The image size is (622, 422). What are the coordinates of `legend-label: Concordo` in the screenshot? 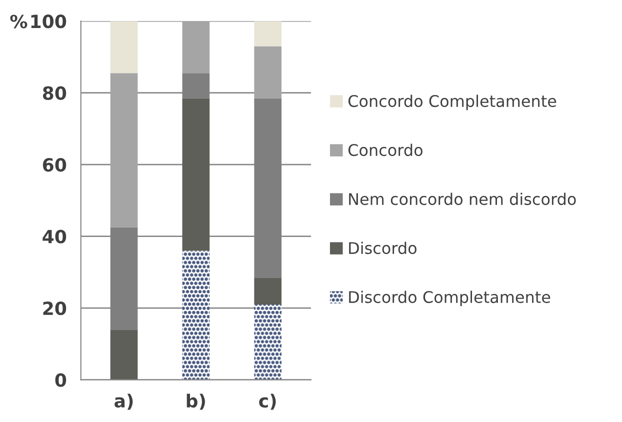 It's located at (385, 150).